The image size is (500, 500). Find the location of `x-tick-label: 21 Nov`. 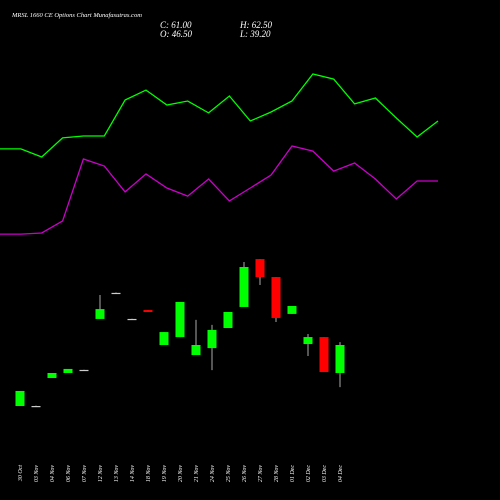

x-tick-label: 21 Nov is located at coordinates (197, 474).